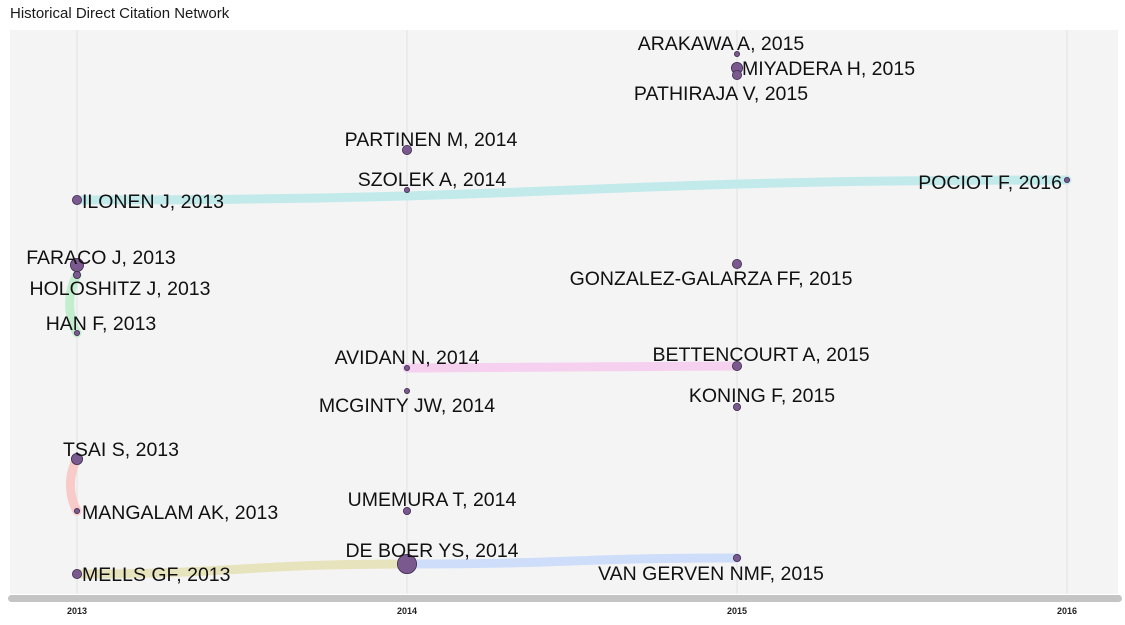  I want to click on edge-bettencourt-to-avidan, so click(572, 367).